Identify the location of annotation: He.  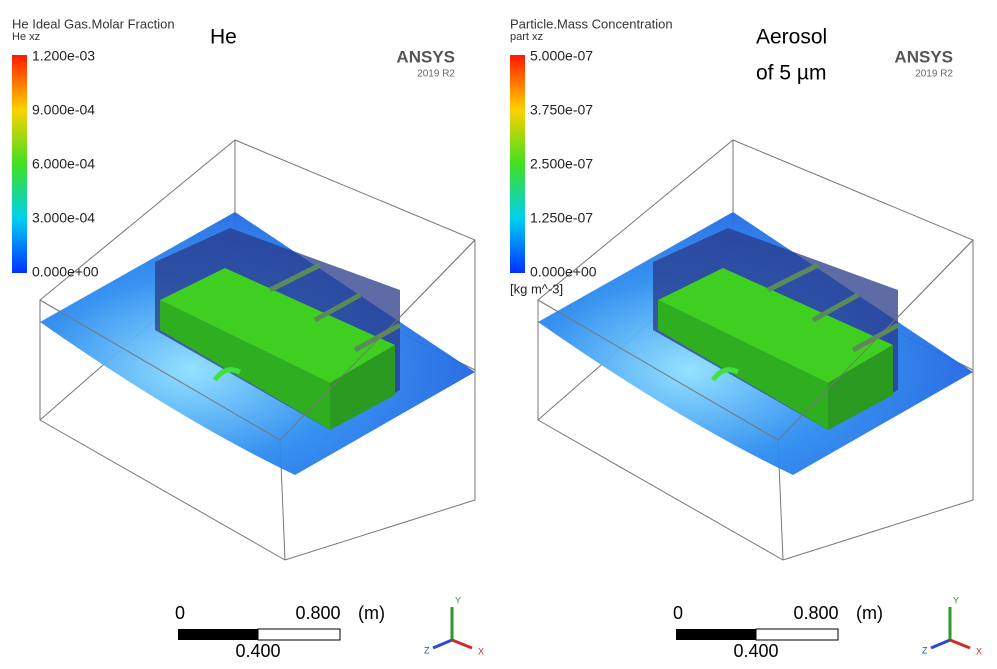
(223, 37).